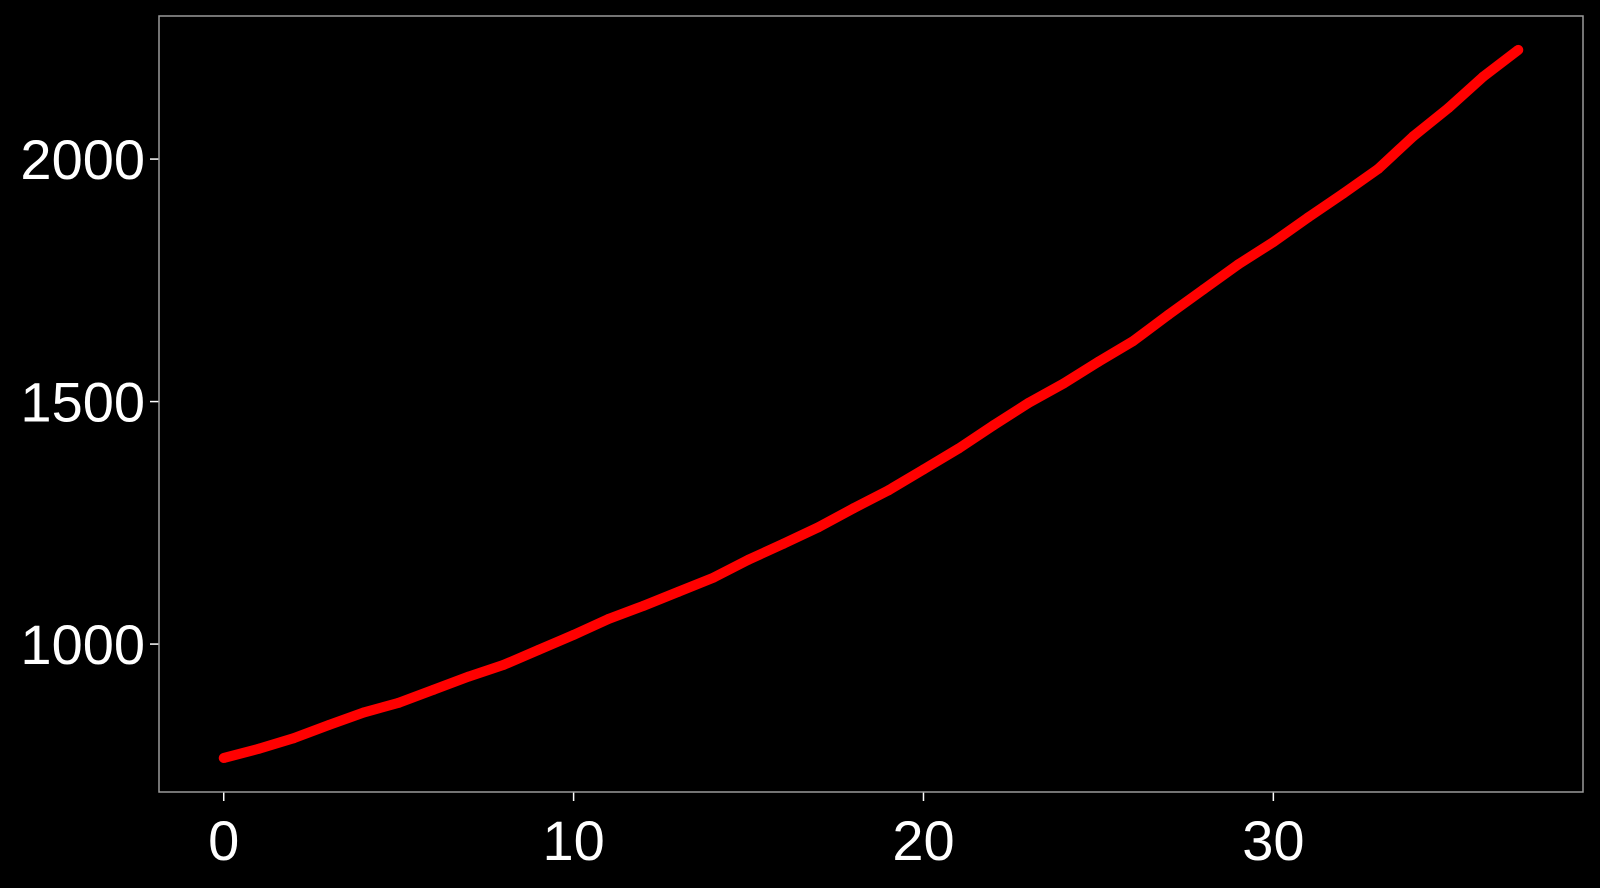  What do you see at coordinates (82, 402) in the screenshot?
I see `y-tick-label: 1500` at bounding box center [82, 402].